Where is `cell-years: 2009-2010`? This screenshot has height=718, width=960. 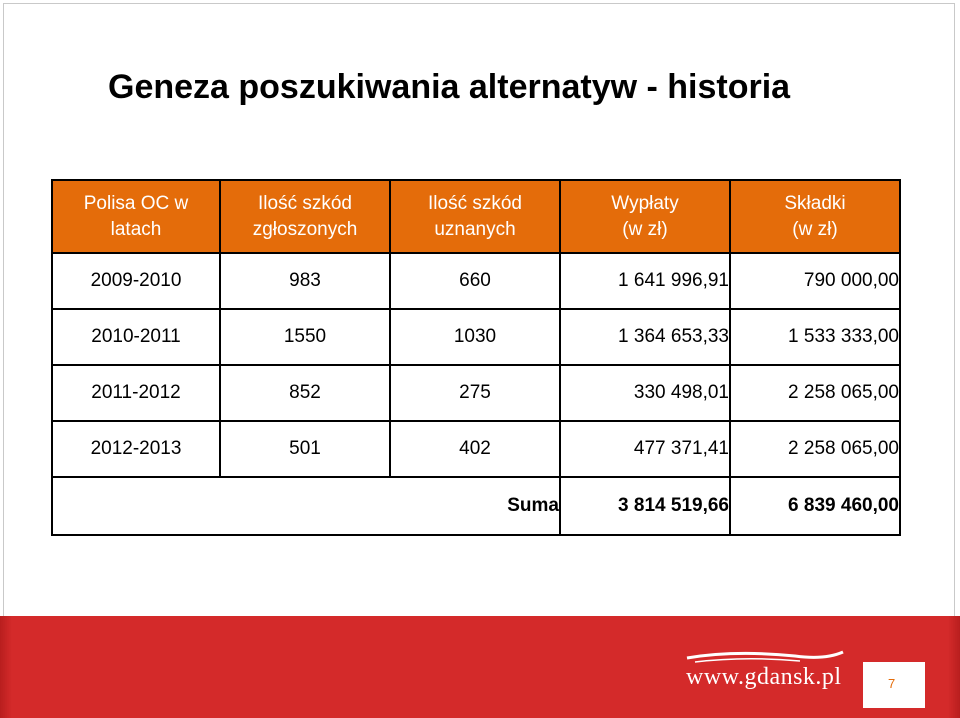
cell-years: 2009-2010 is located at coordinates (136, 281).